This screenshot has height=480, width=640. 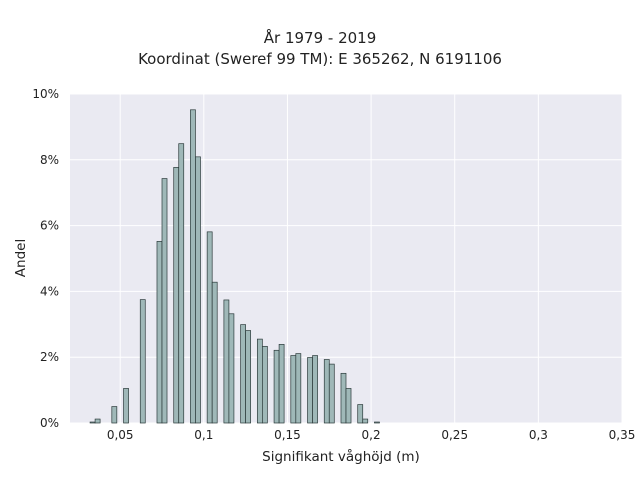 I want to click on y-tick-label: 6%, so click(x=49, y=226).